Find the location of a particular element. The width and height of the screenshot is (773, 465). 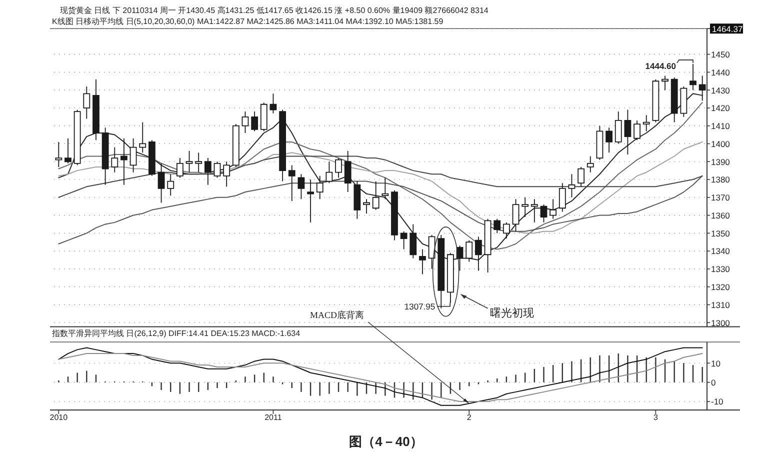

annotation: 1444.60 is located at coordinates (660, 65).